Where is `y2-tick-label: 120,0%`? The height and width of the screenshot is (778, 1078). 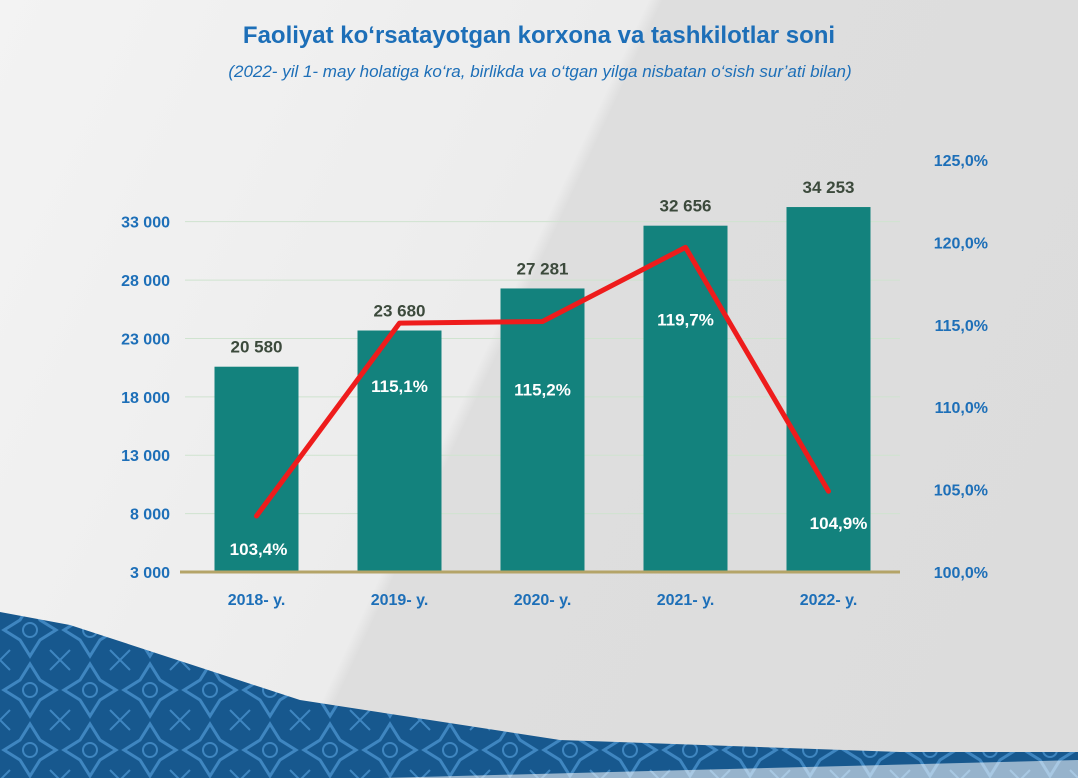
y2-tick-label: 120,0% is located at coordinates (961, 243).